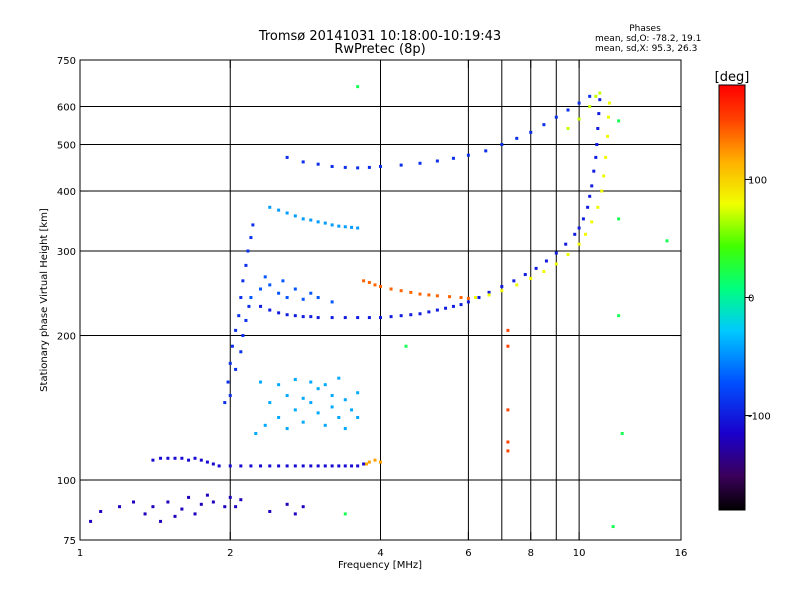 The height and width of the screenshot is (600, 800). Describe the element at coordinates (66, 252) in the screenshot. I see `y-tick-label: 300` at that location.